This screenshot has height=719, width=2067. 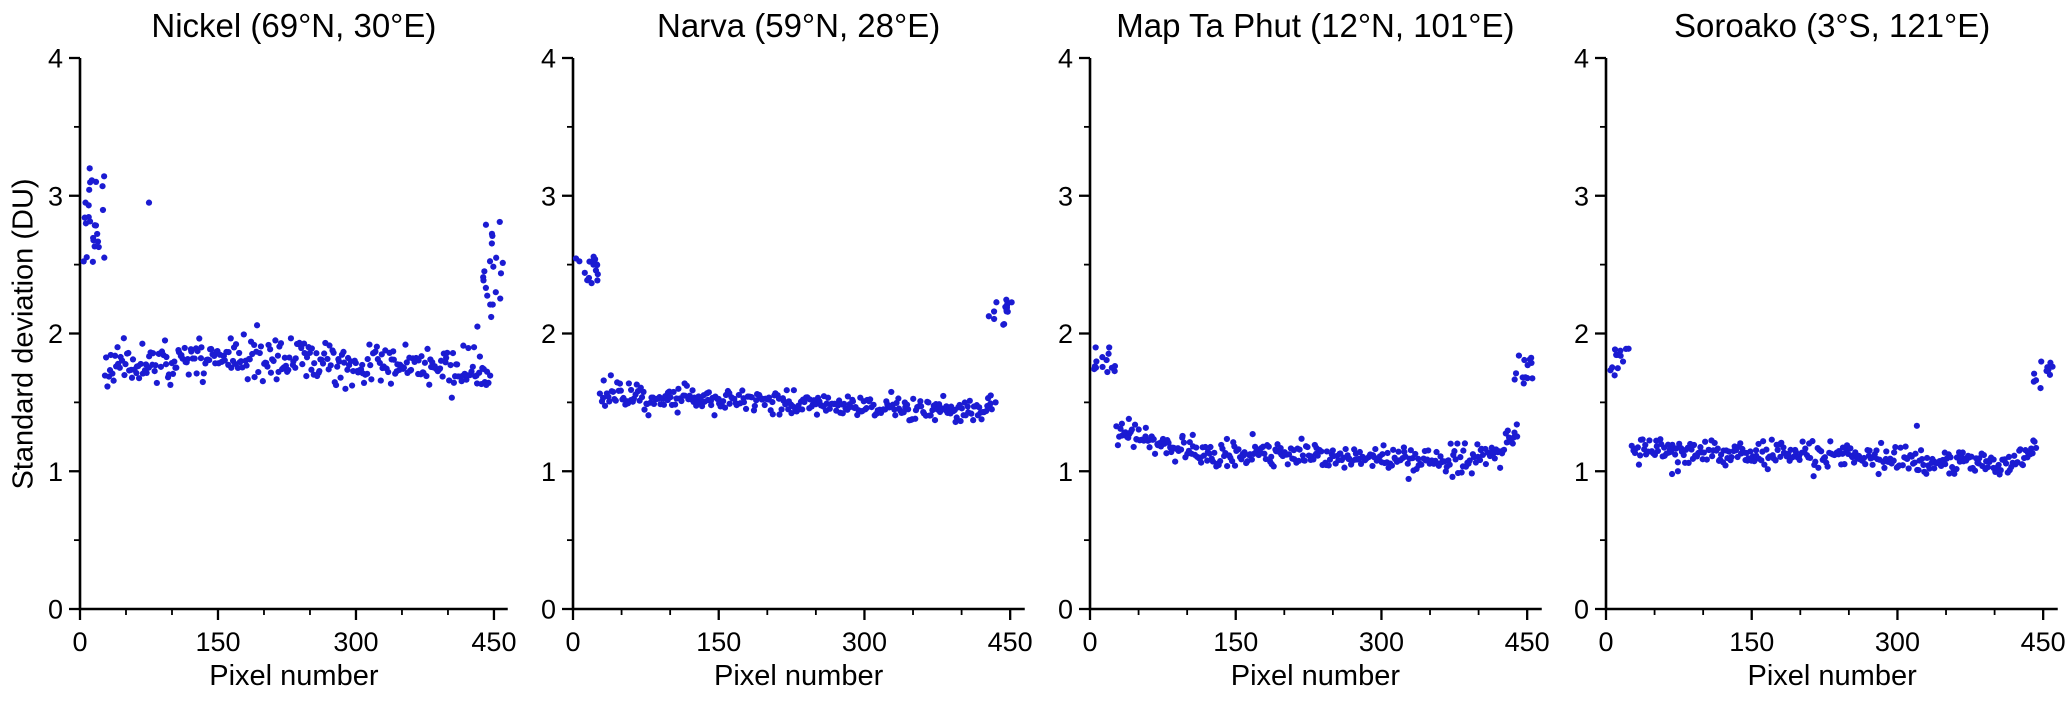 I want to click on chart-title: Nickel (69°N, 30°E), so click(x=294, y=25).